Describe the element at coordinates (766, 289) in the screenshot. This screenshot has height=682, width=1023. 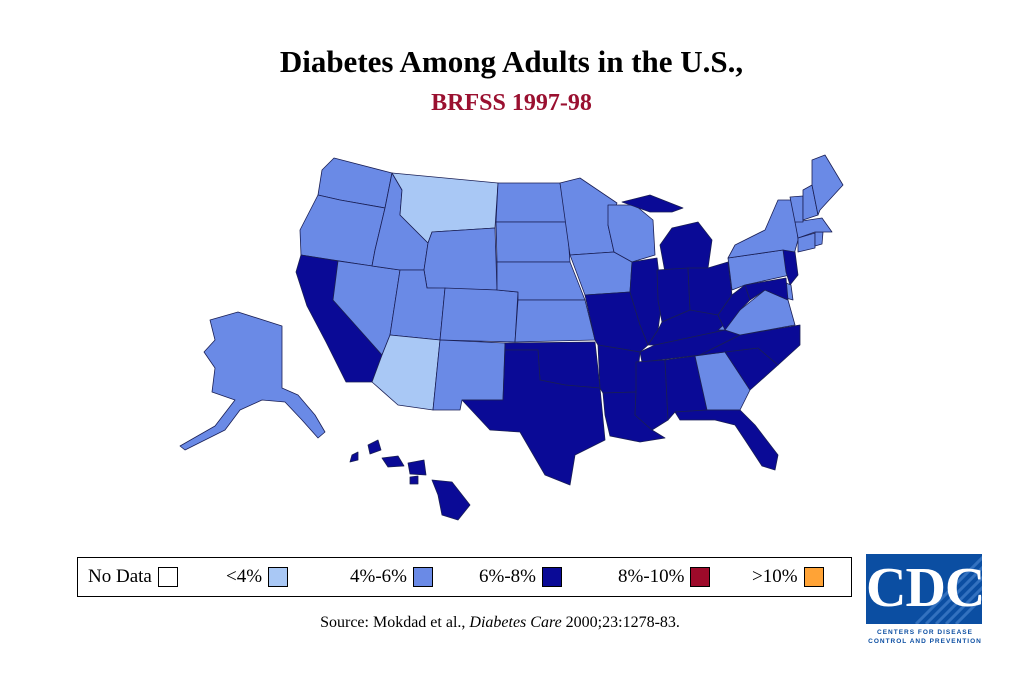
I see `state-MD` at that location.